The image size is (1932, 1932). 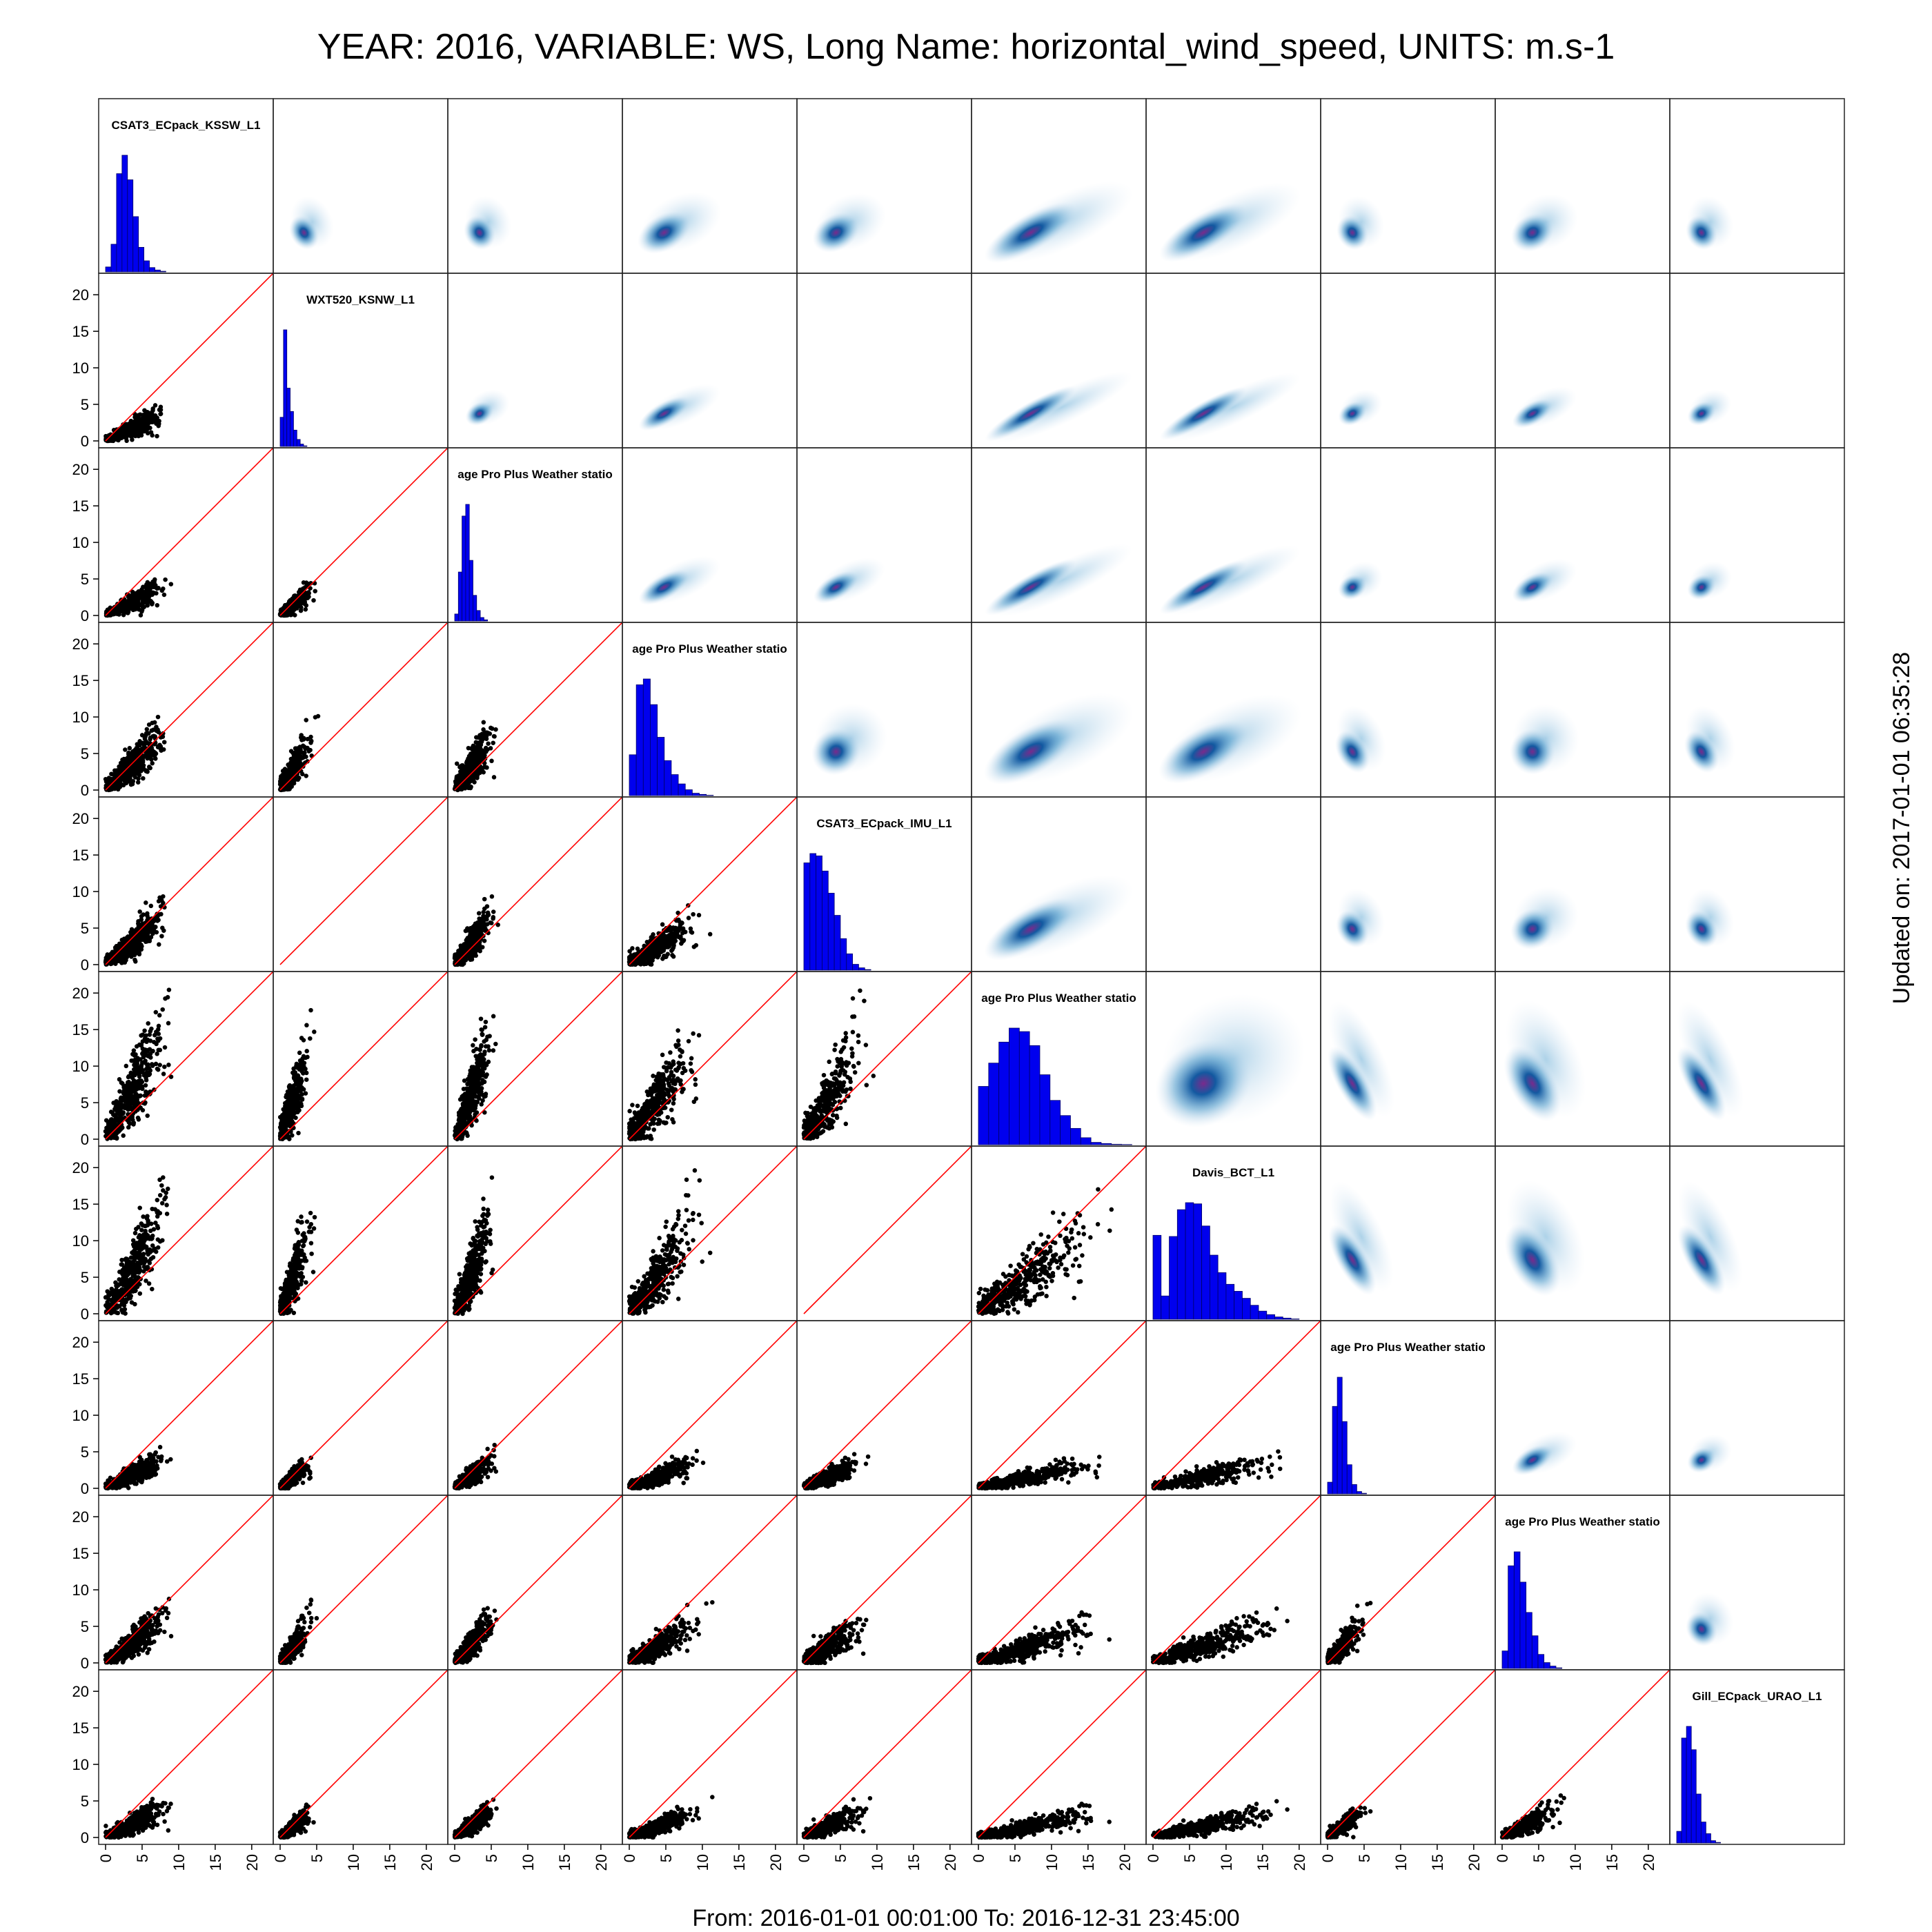 I want to click on y-tick-label: 10, so click(x=80, y=368).